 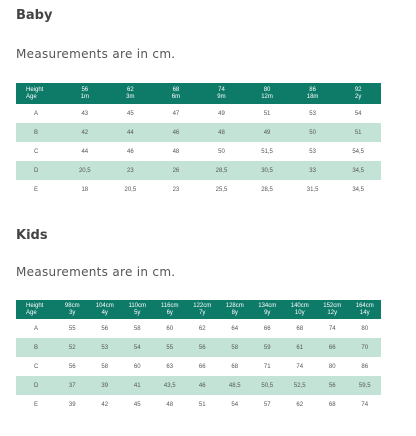 I want to click on column-height: 80, so click(x=267, y=89).